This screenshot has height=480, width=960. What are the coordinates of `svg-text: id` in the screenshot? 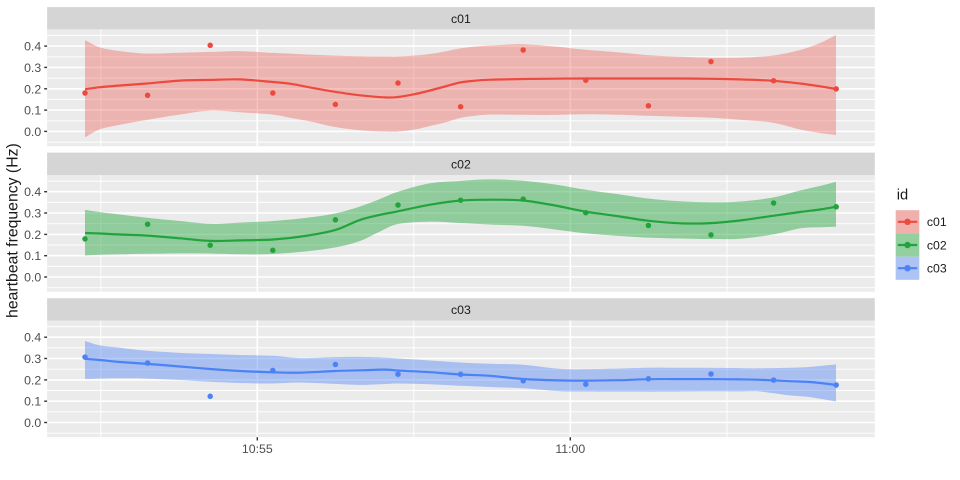 It's located at (902, 196).